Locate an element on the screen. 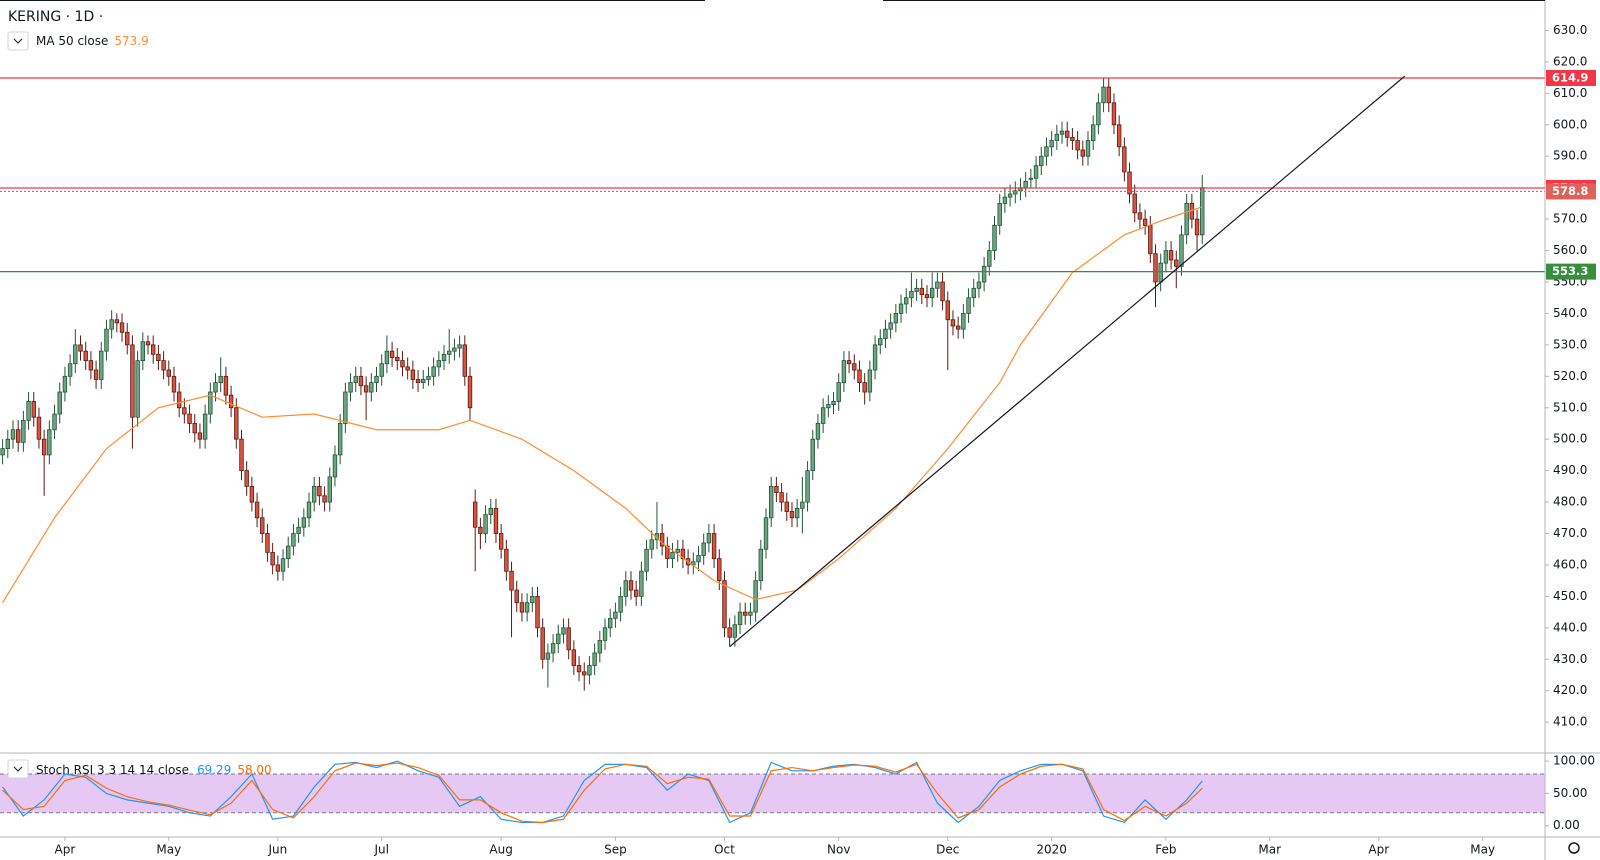  x-tick-label: May is located at coordinates (168, 850).